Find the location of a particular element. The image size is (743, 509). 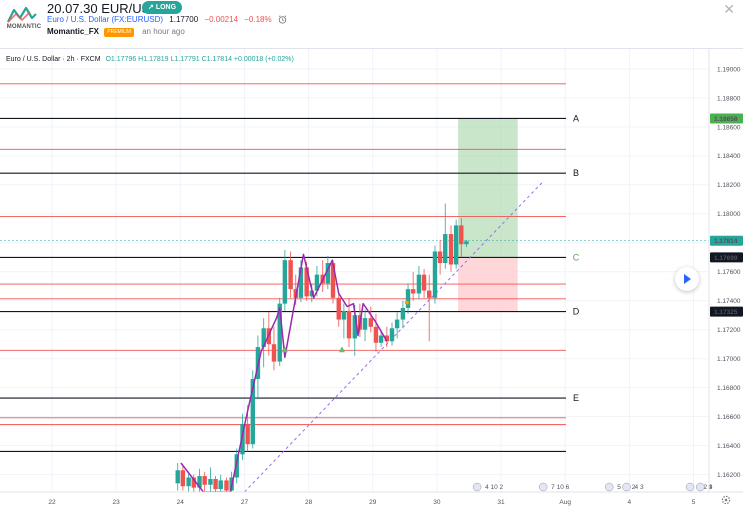

price-tag-label: 1.17325 is located at coordinates (726, 312).